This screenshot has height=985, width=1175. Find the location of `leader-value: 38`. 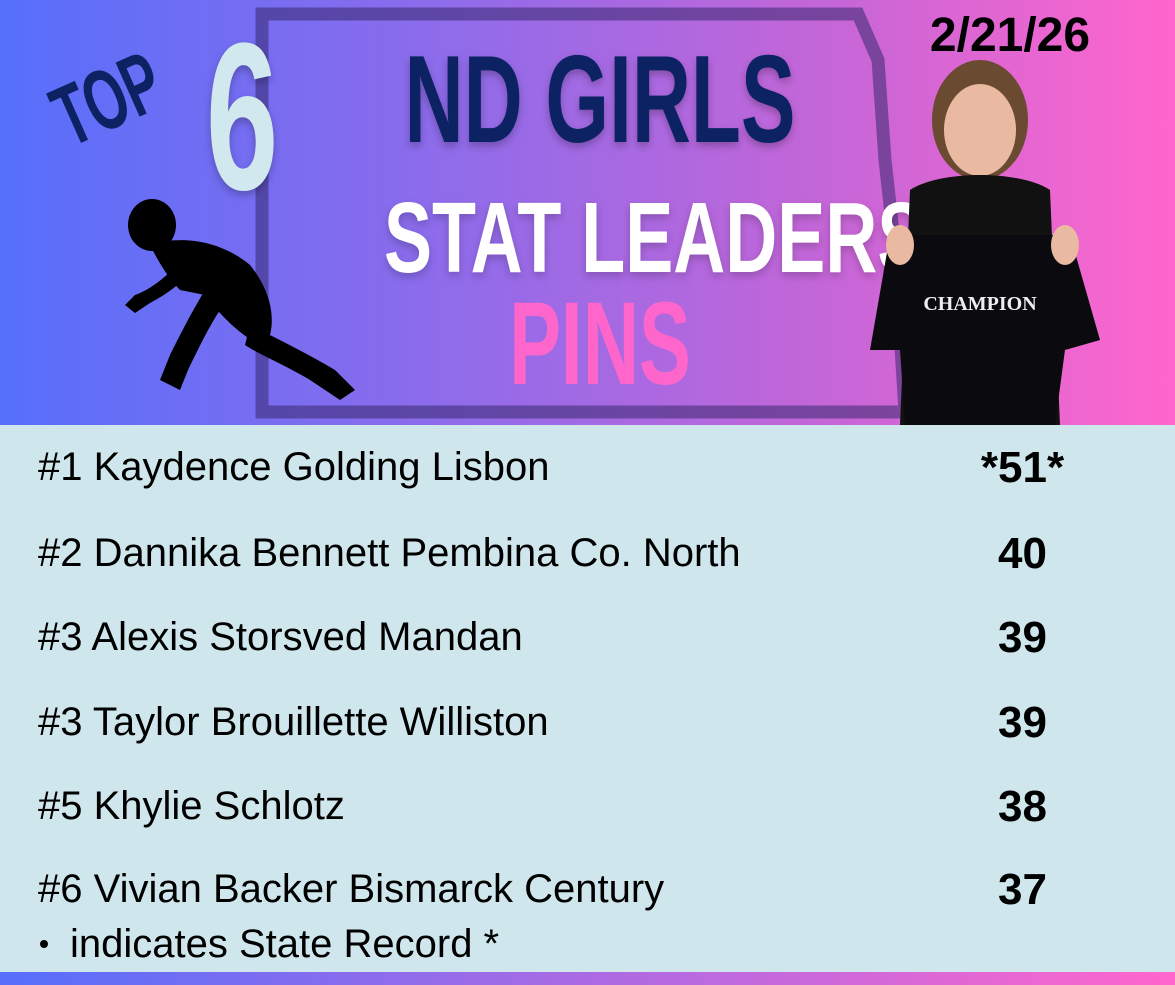

leader-value: 38 is located at coordinates (1022, 806).